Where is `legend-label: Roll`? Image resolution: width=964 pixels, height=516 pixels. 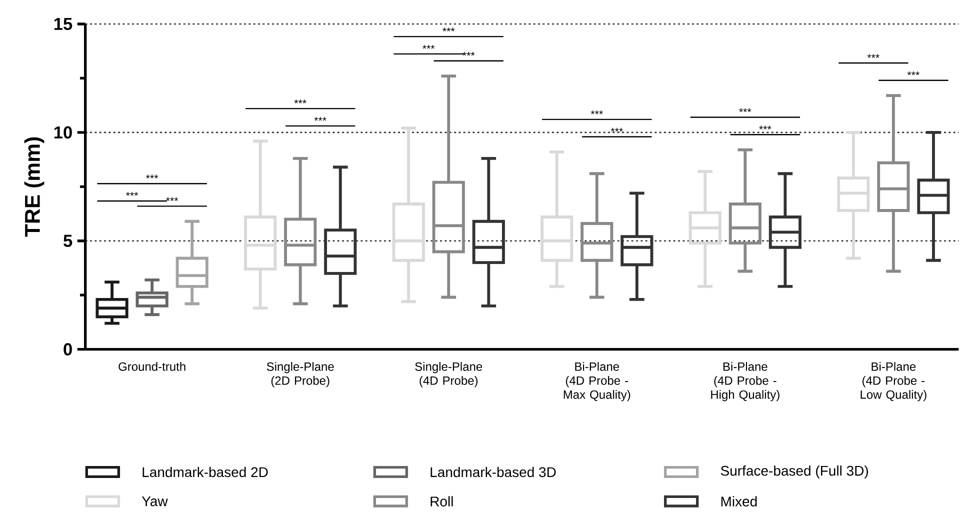
legend-label: Roll is located at coordinates (441, 501).